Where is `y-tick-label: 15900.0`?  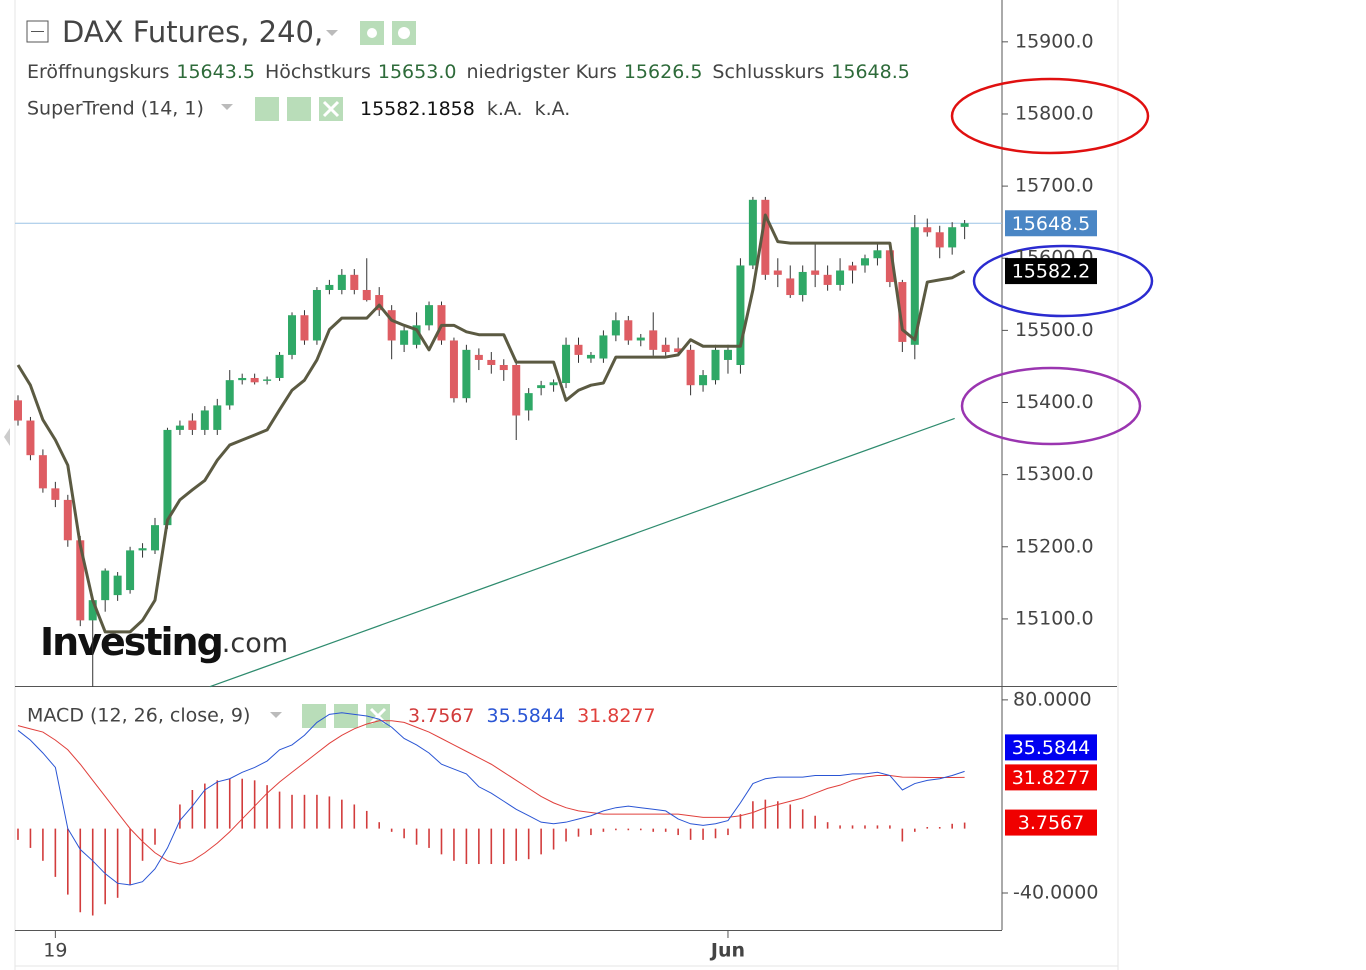
y-tick-label: 15900.0 is located at coordinates (1054, 41).